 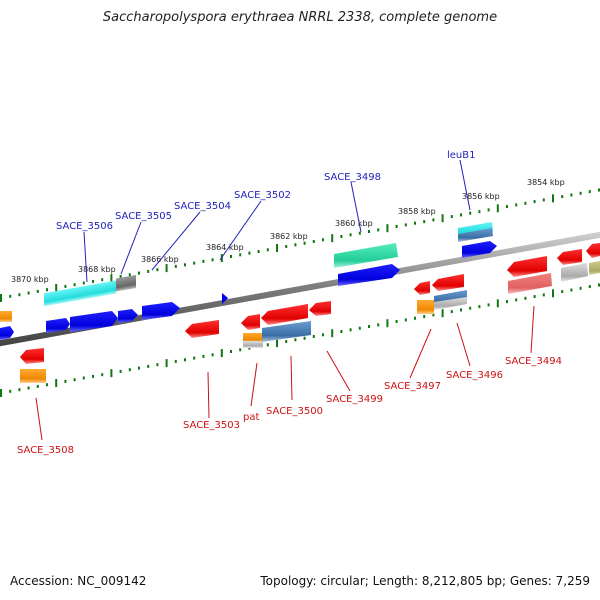 What do you see at coordinates (262, 195) in the screenshot?
I see `label-sace-3502: SACE_3502` at bounding box center [262, 195].